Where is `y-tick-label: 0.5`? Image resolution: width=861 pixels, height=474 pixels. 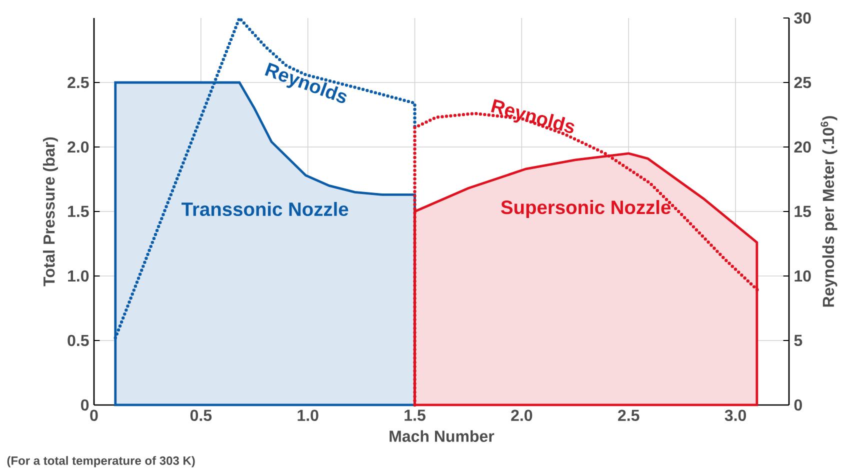
y-tick-label: 0.5 is located at coordinates (78, 340).